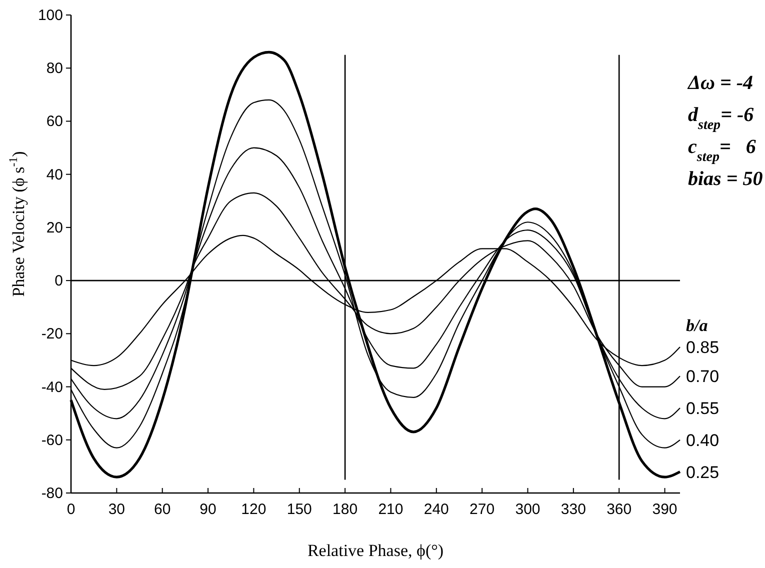 This screenshot has width=765, height=568. What do you see at coordinates (619, 509) in the screenshot?
I see `x-tick-label: 360` at bounding box center [619, 509].